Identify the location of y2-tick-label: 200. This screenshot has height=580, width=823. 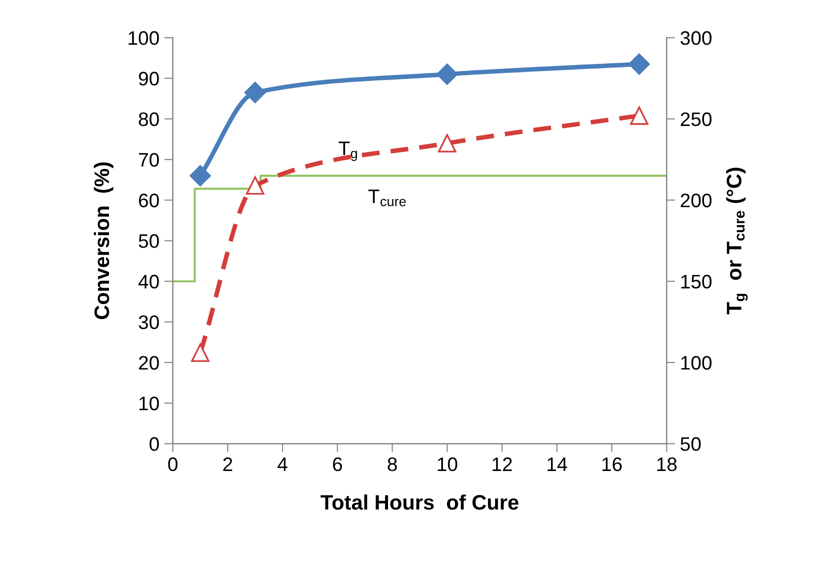
(696, 201).